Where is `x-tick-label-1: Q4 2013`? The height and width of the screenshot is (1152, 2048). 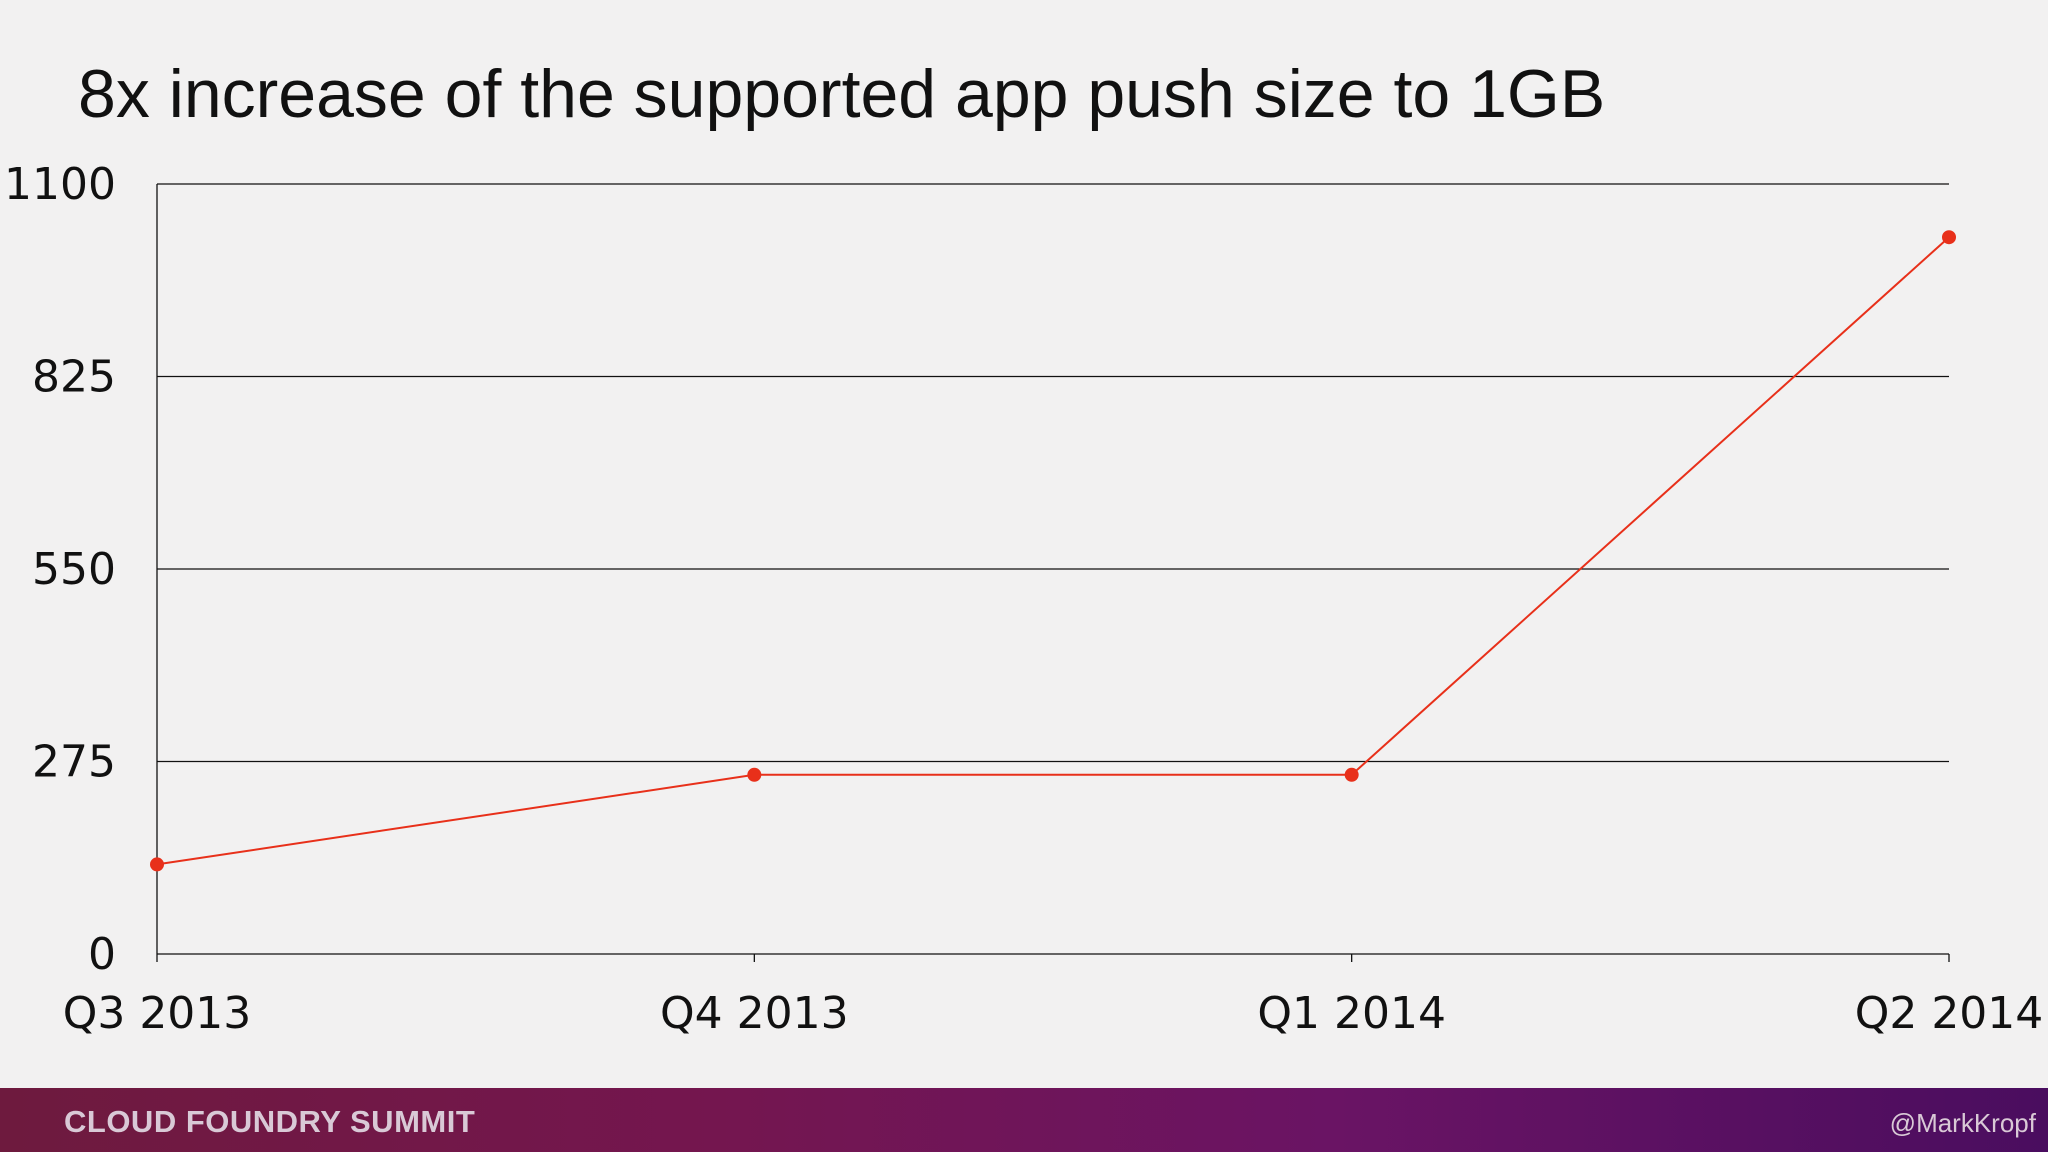 x-tick-label-1: Q4 2013 is located at coordinates (754, 1013).